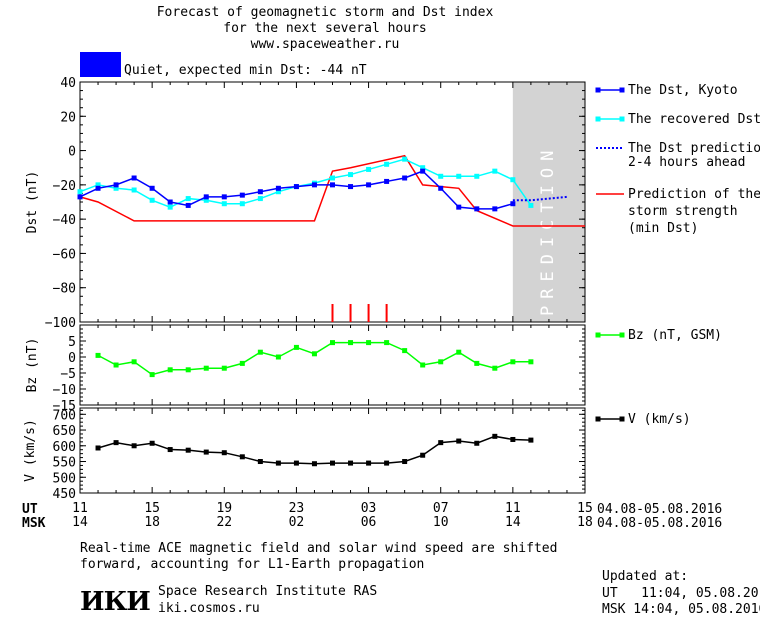 The image size is (760, 620). Describe the element at coordinates (645, 576) in the screenshot. I see `updated-label: Updated at:` at that location.